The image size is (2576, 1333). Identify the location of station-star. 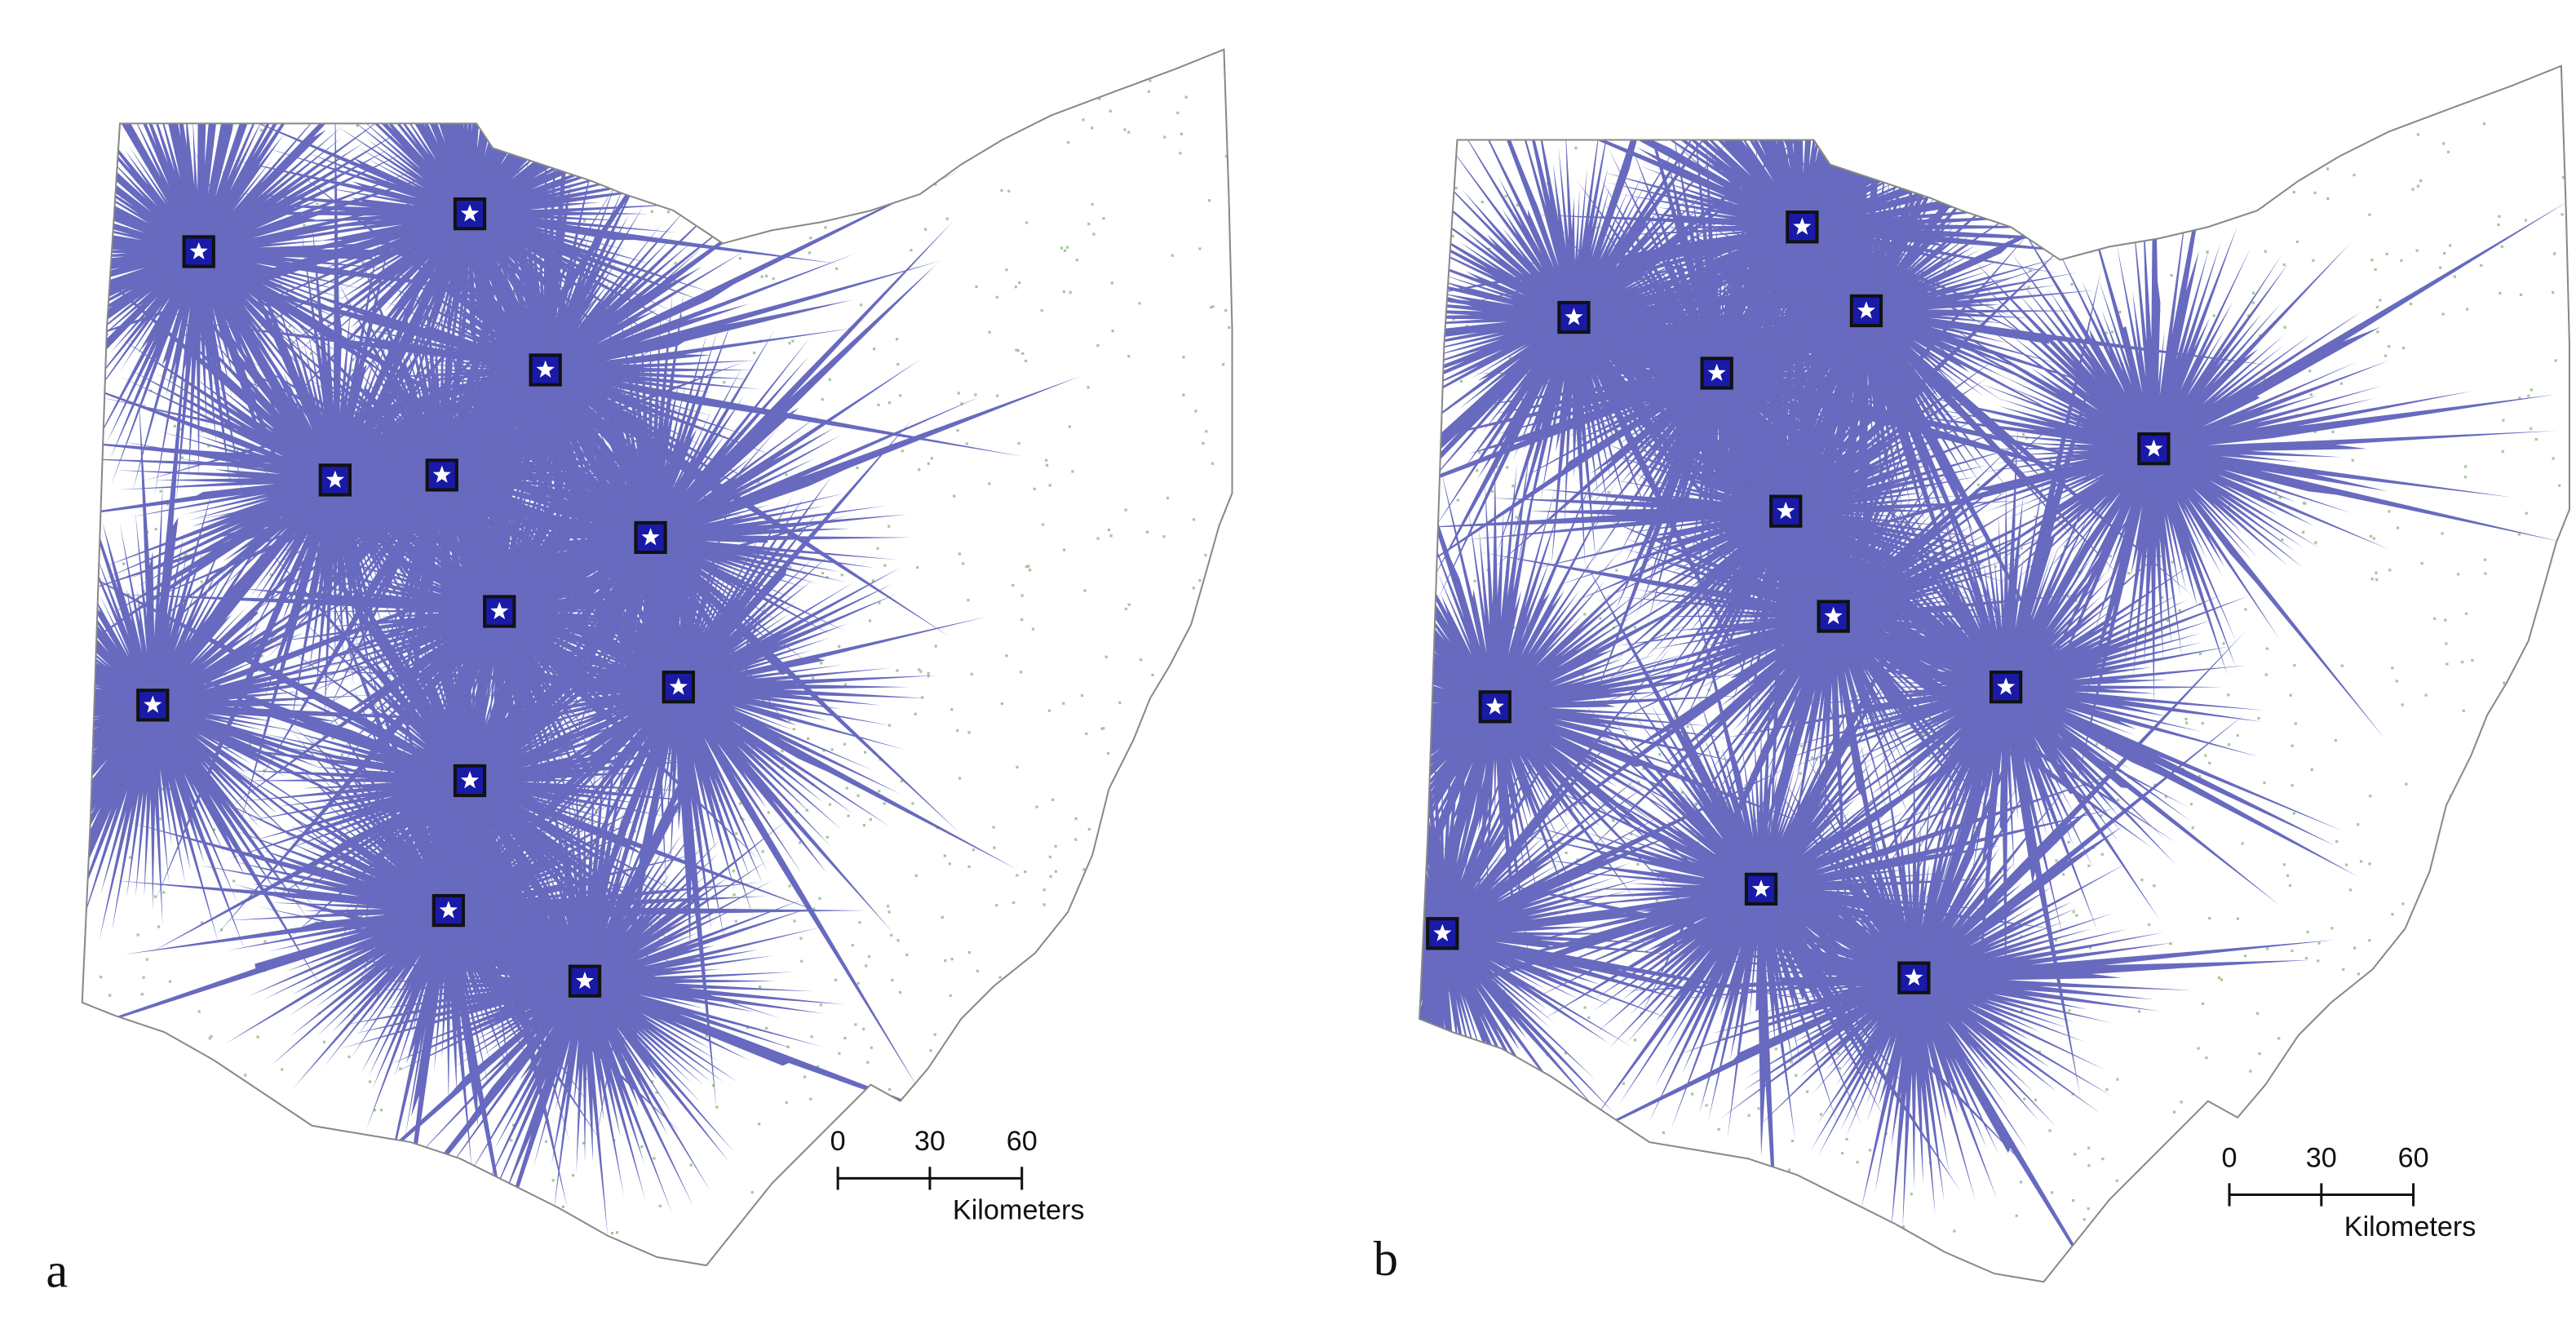
(1716, 372).